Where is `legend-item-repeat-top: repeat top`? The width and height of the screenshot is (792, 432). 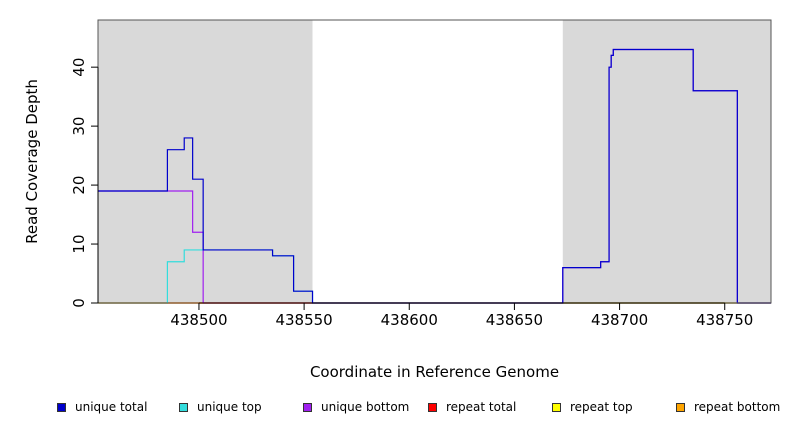 legend-item-repeat-top: repeat top is located at coordinates (592, 407).